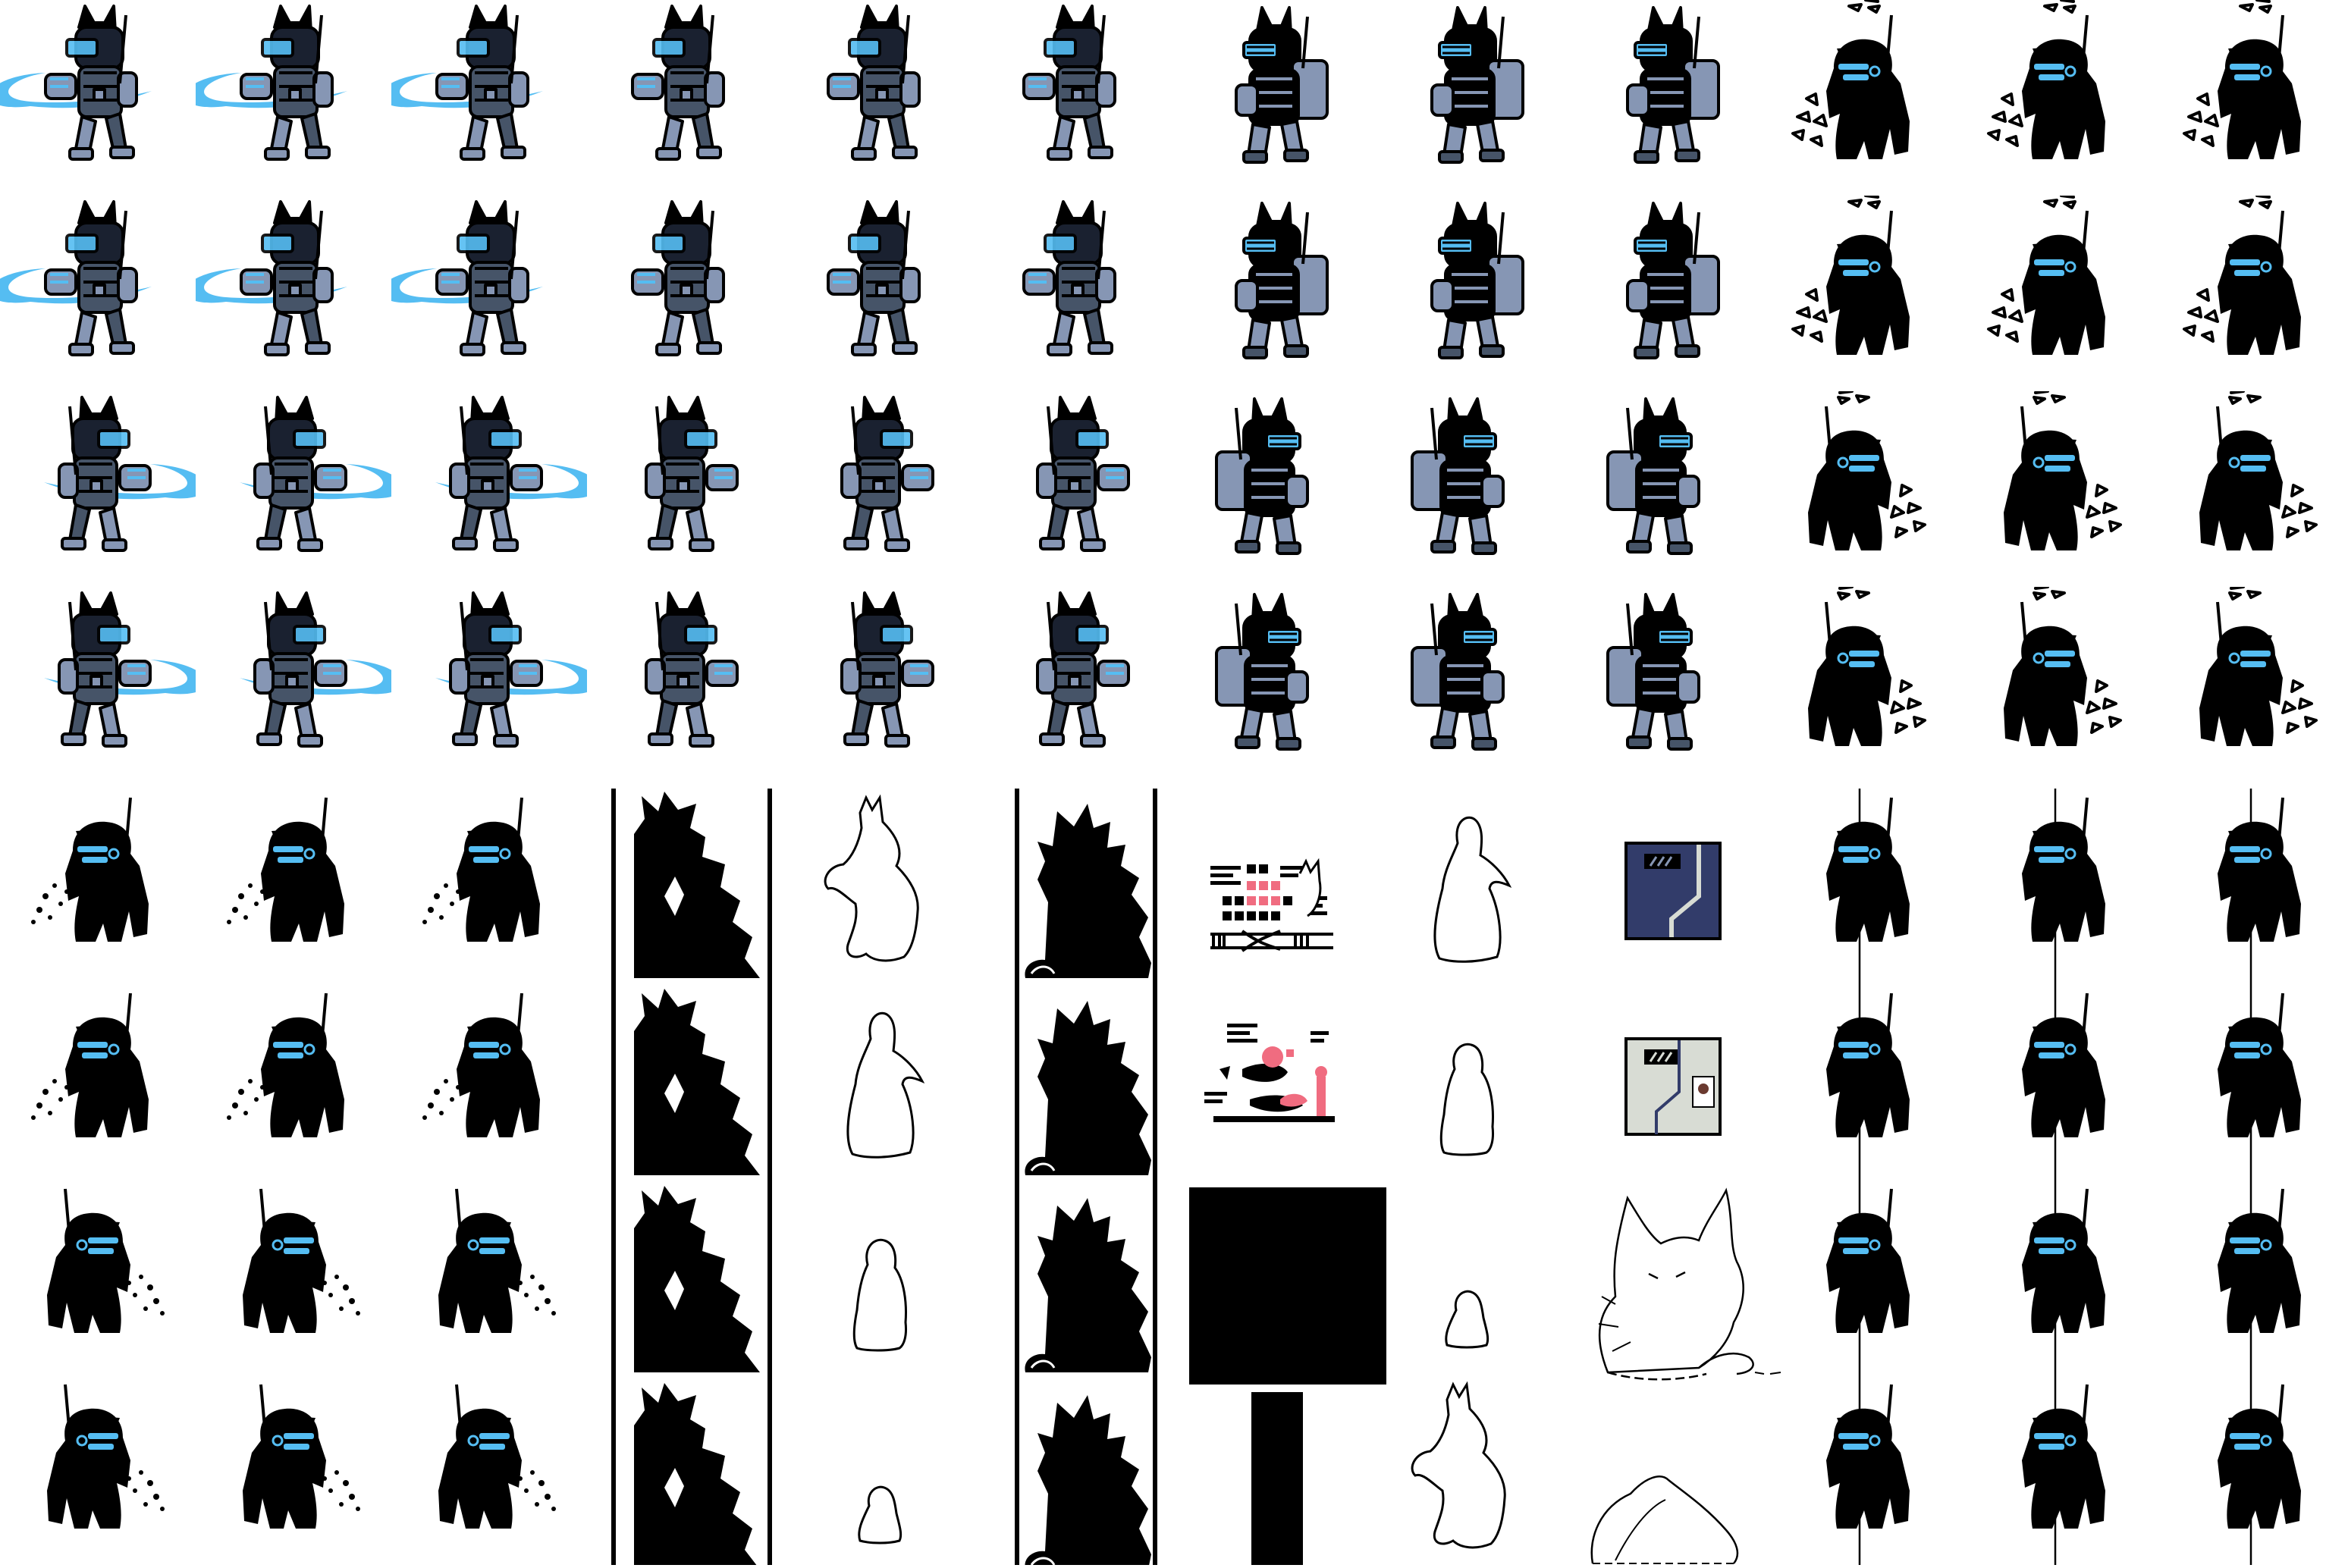 The width and height of the screenshot is (2348, 1568). I want to click on silhouette-strip-left, so click(691, 1179).